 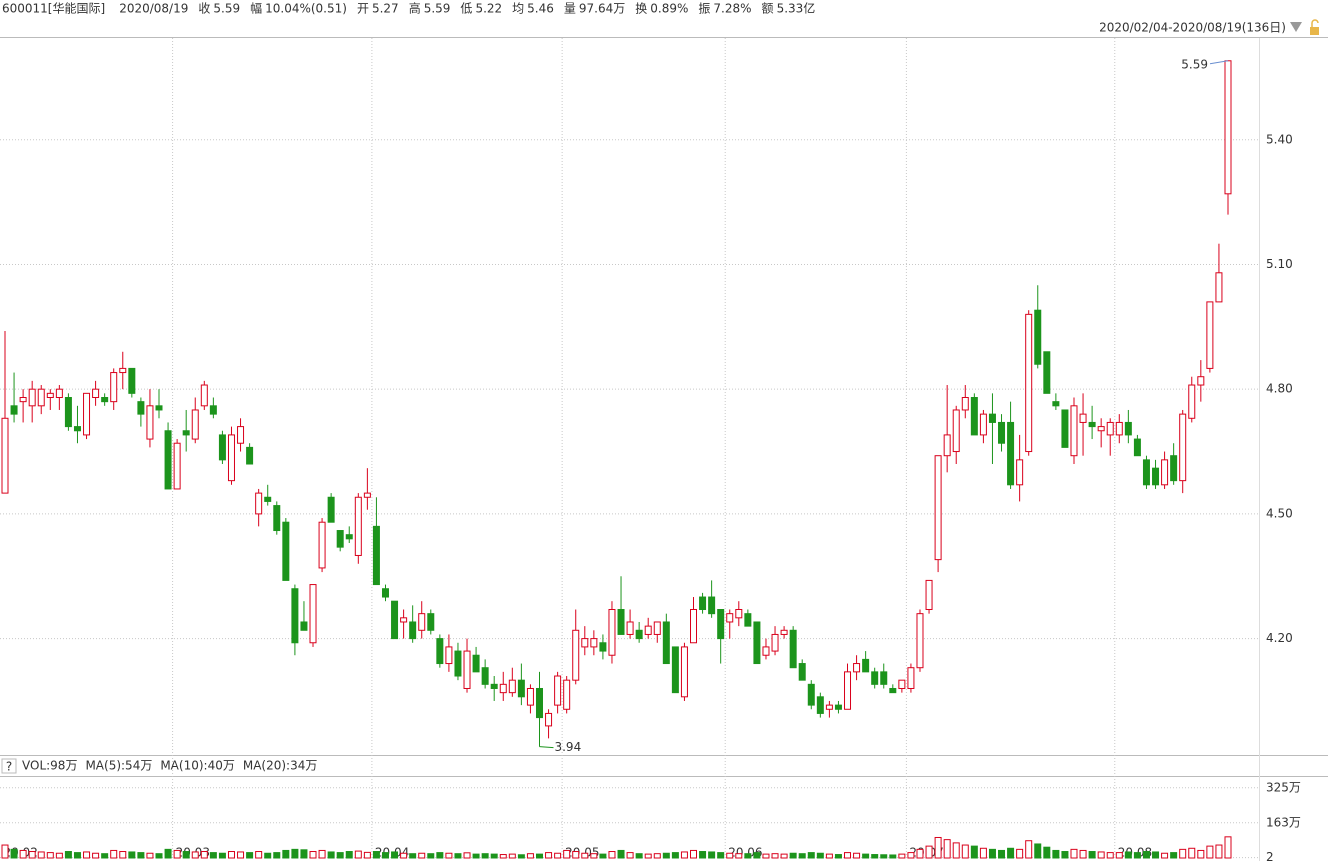 What do you see at coordinates (669, 9) in the screenshot?
I see `header-text: 0.89%` at bounding box center [669, 9].